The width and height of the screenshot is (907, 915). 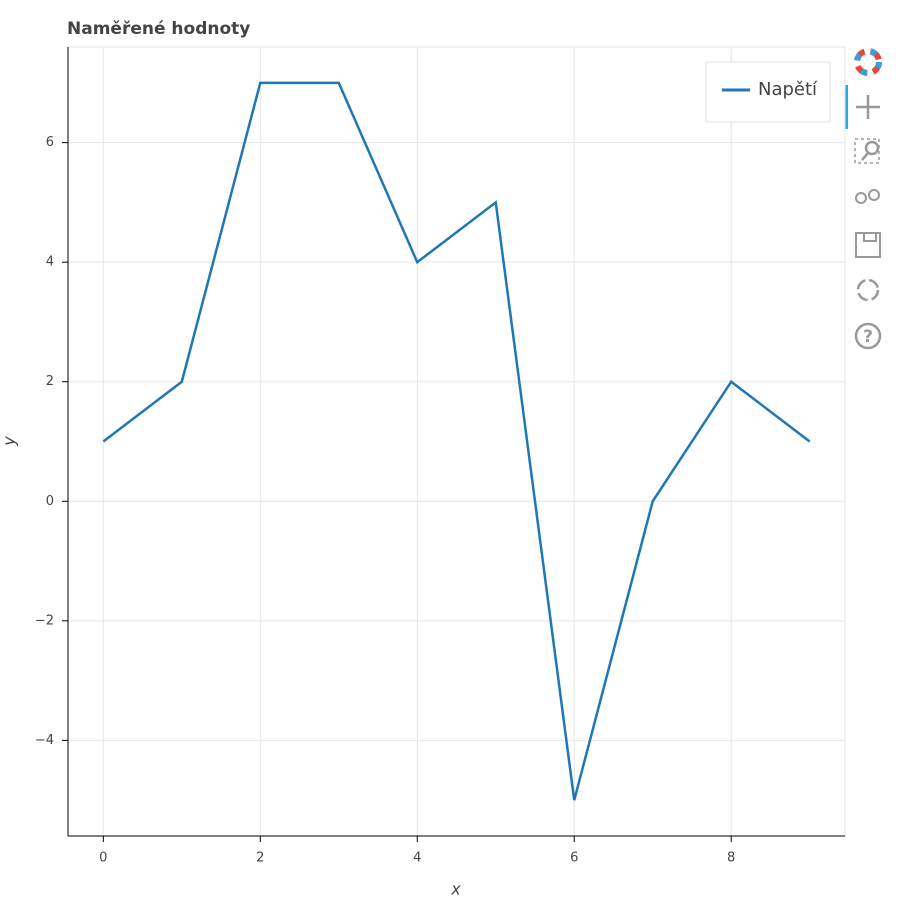 I want to click on pan-tool, so click(x=868, y=107).